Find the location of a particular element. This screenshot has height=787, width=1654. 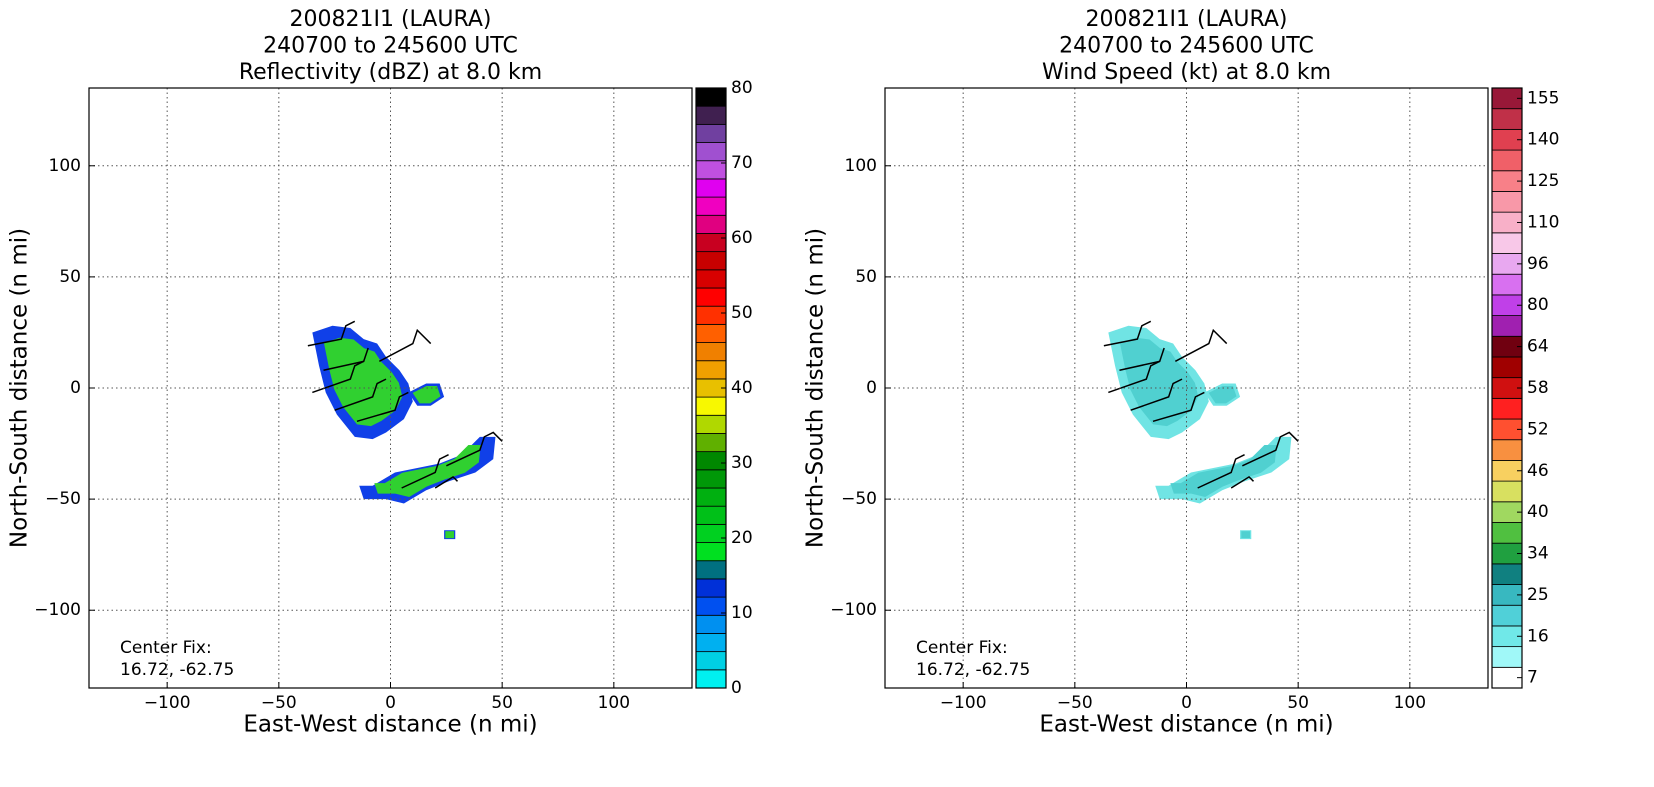

colorbar-tick-label: 0 is located at coordinates (736, 688).